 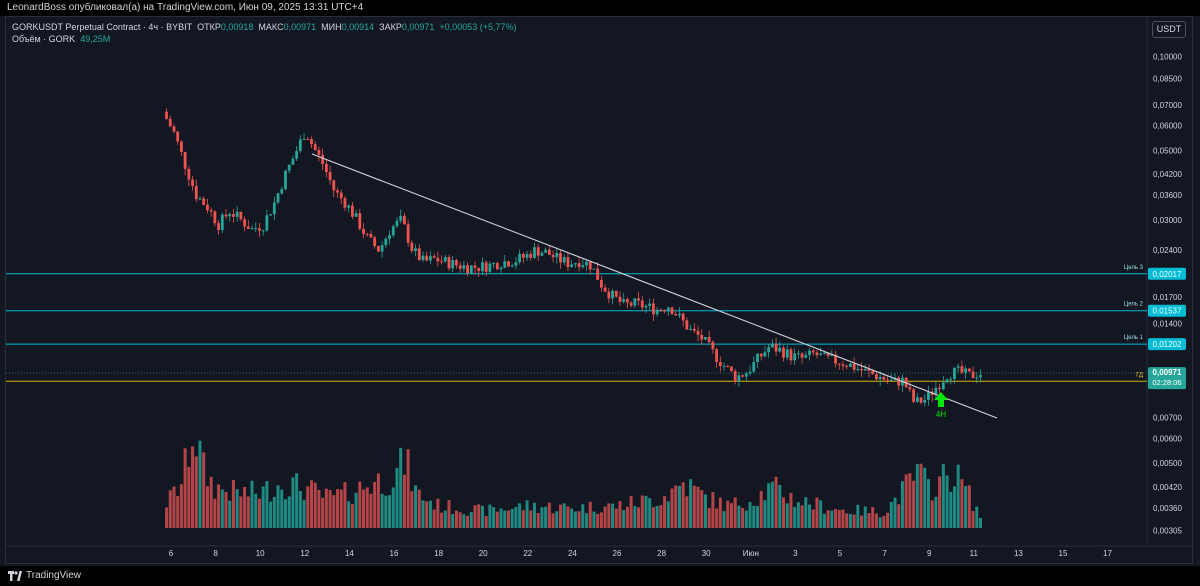 What do you see at coordinates (661, 553) in the screenshot?
I see `time-tick-label: 28` at bounding box center [661, 553].